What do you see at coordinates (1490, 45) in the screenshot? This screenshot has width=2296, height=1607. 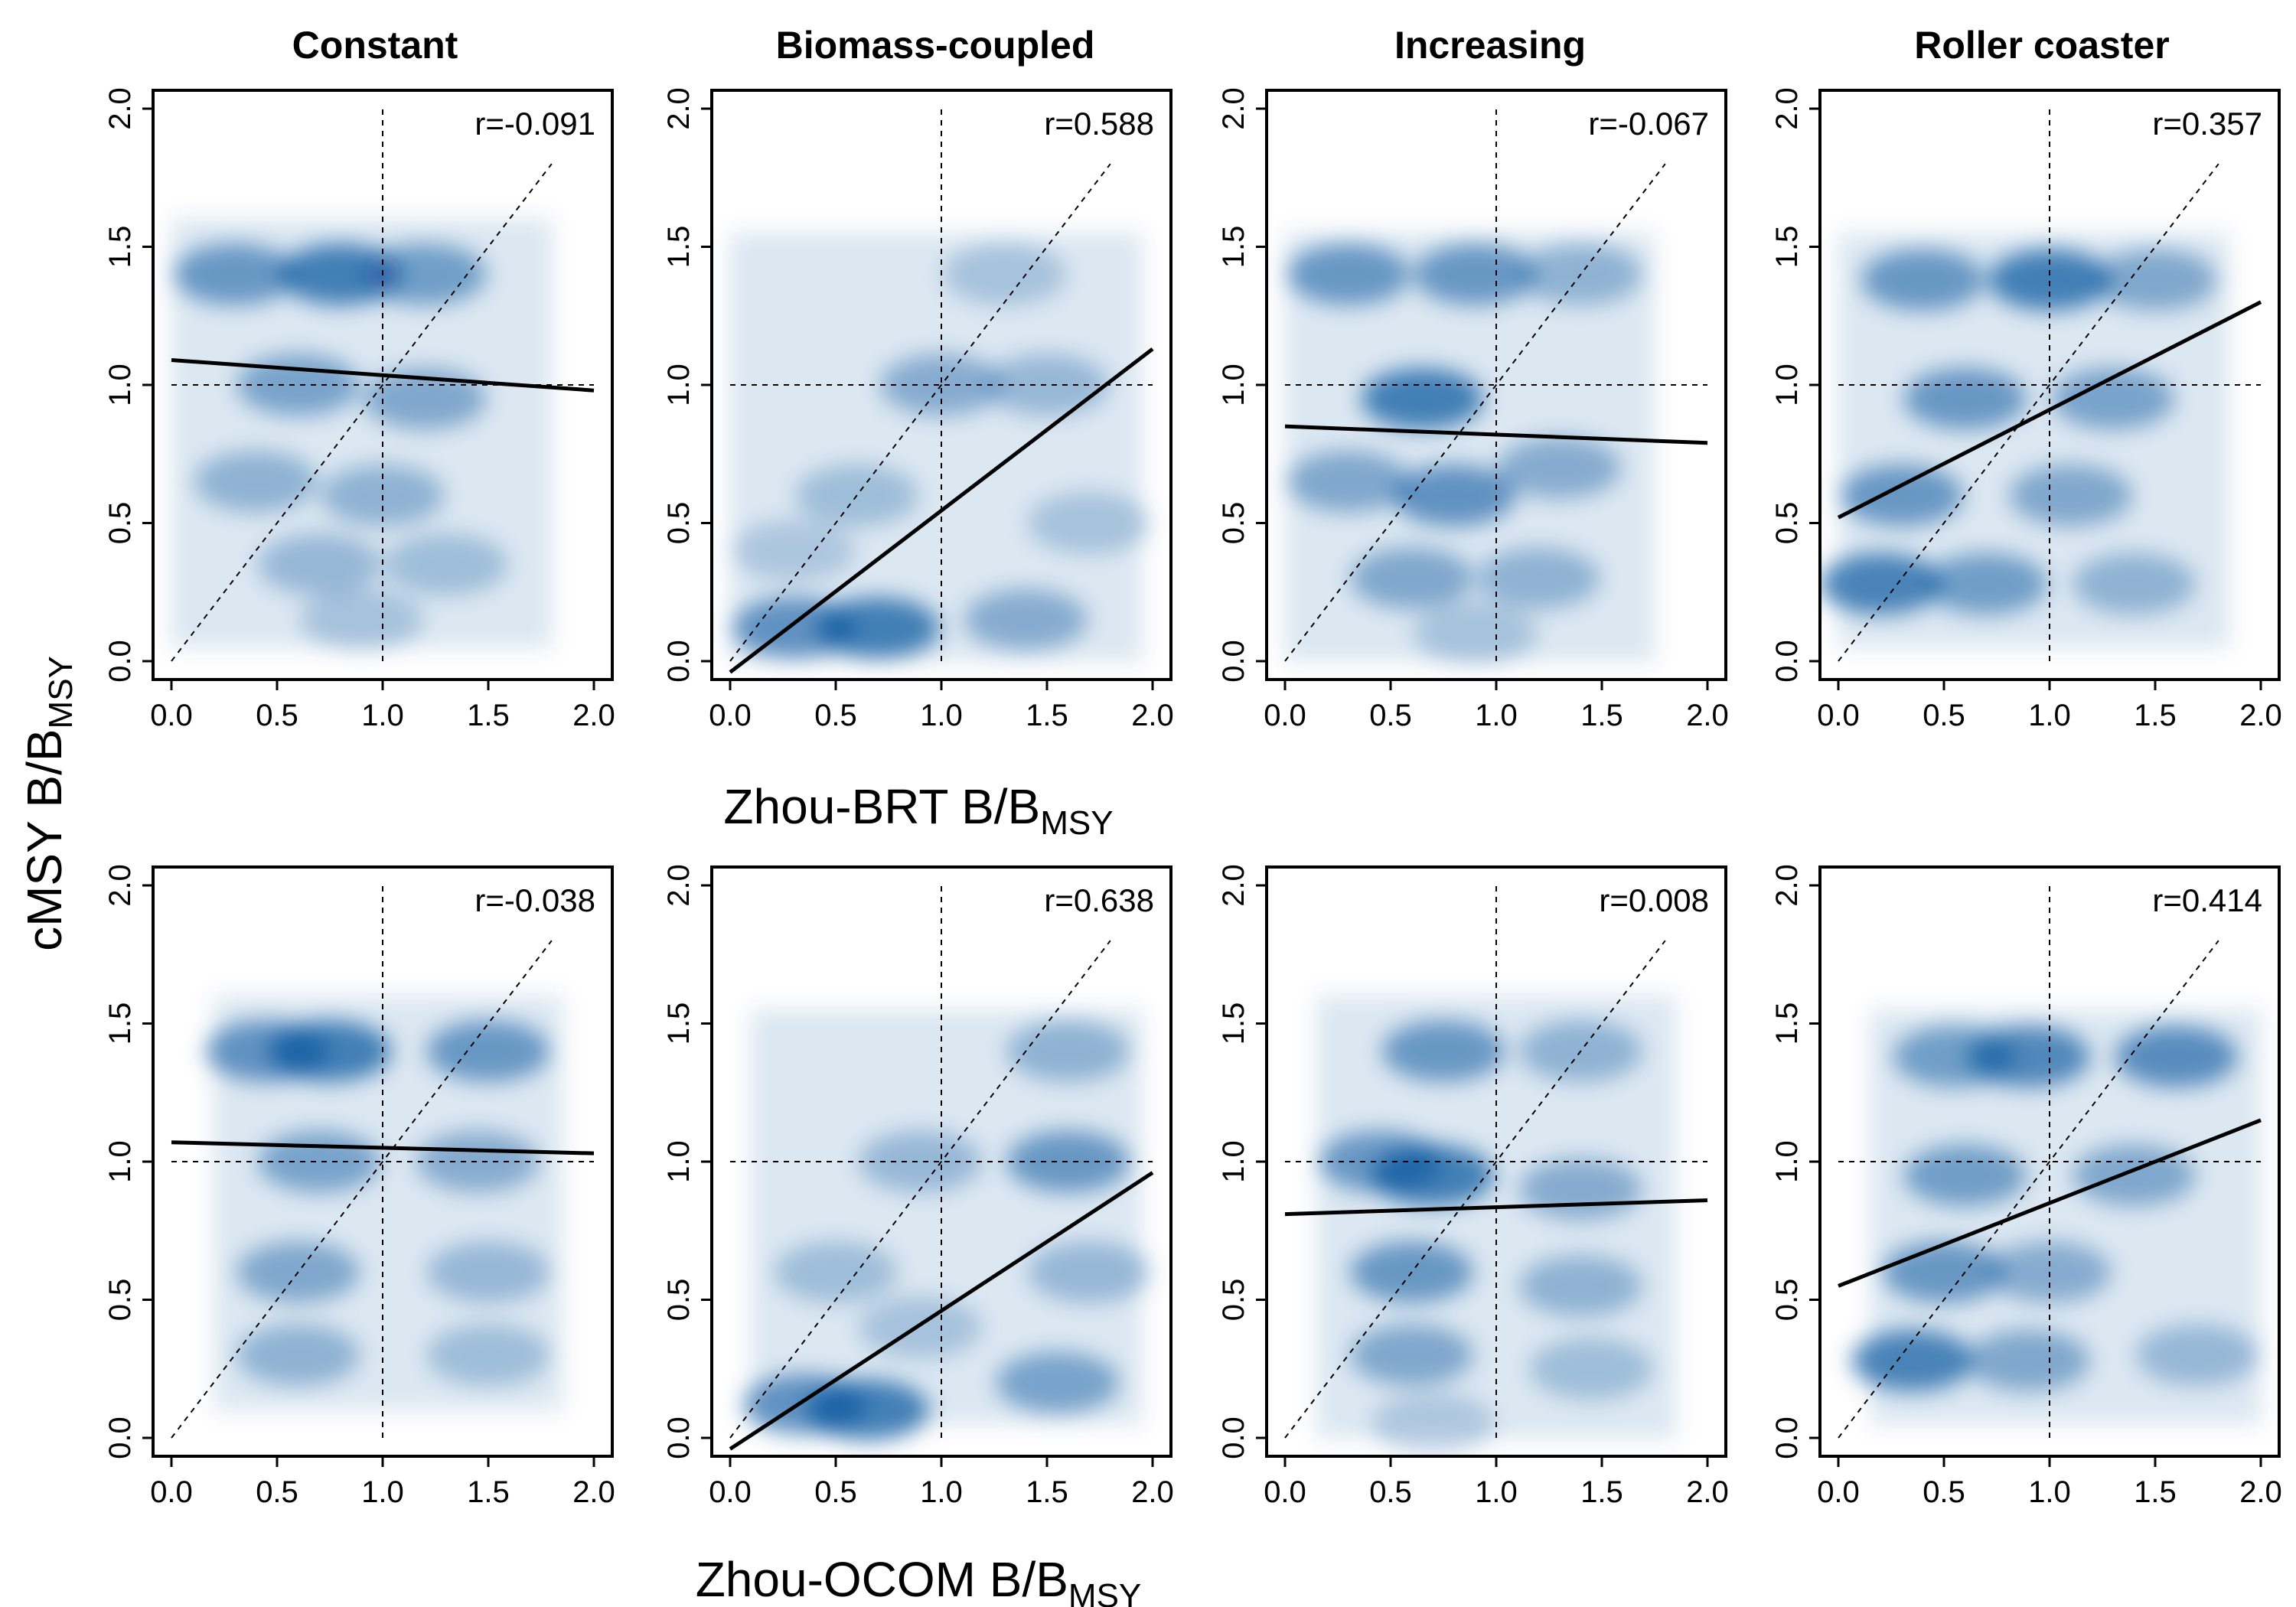 I see `column-title-increasing: Increasing` at bounding box center [1490, 45].